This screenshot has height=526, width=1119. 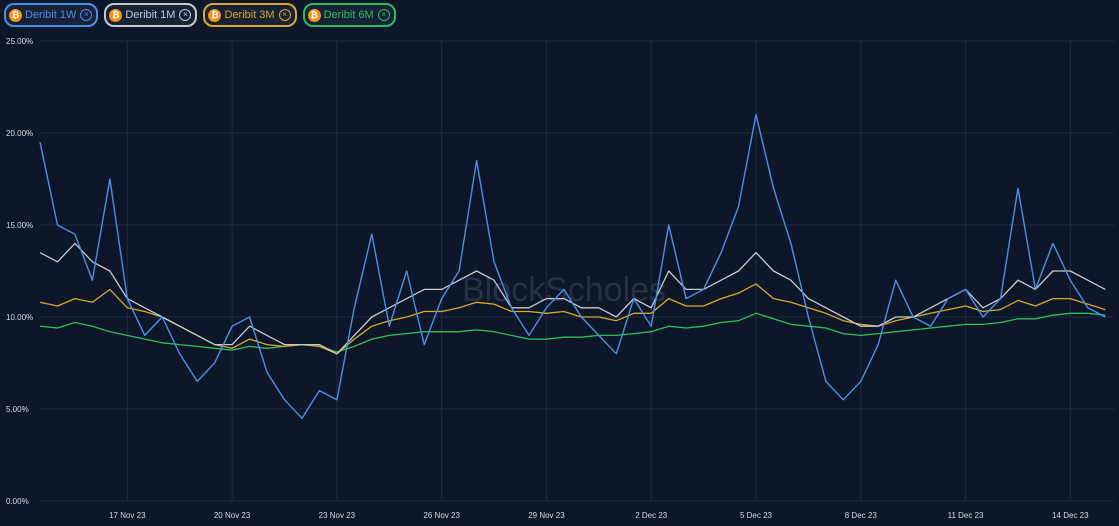 What do you see at coordinates (546, 515) in the screenshot?
I see `x-tick-label: 29 Nov 23` at bounding box center [546, 515].